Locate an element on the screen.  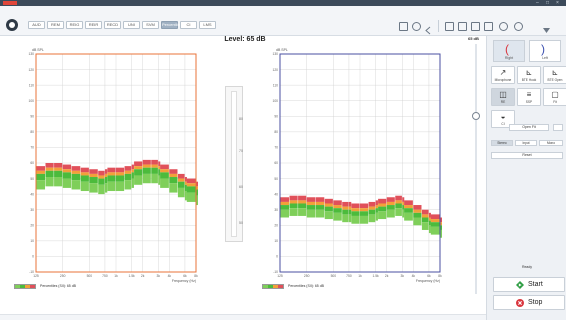
ci-button: ◒ CI is located at coordinates (503, 119).